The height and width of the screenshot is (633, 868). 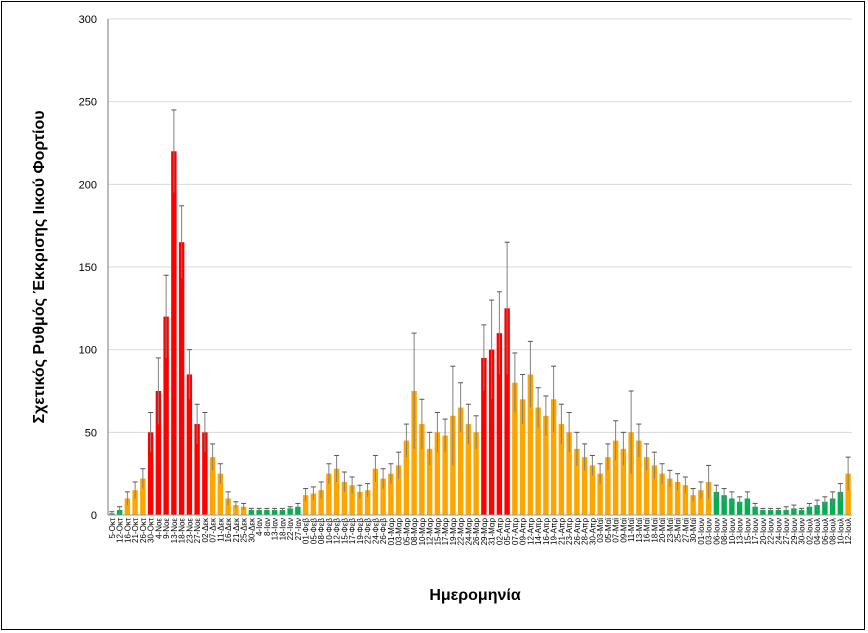 I want to click on x-tick-label: 4-Ιαν, so click(x=259, y=527).